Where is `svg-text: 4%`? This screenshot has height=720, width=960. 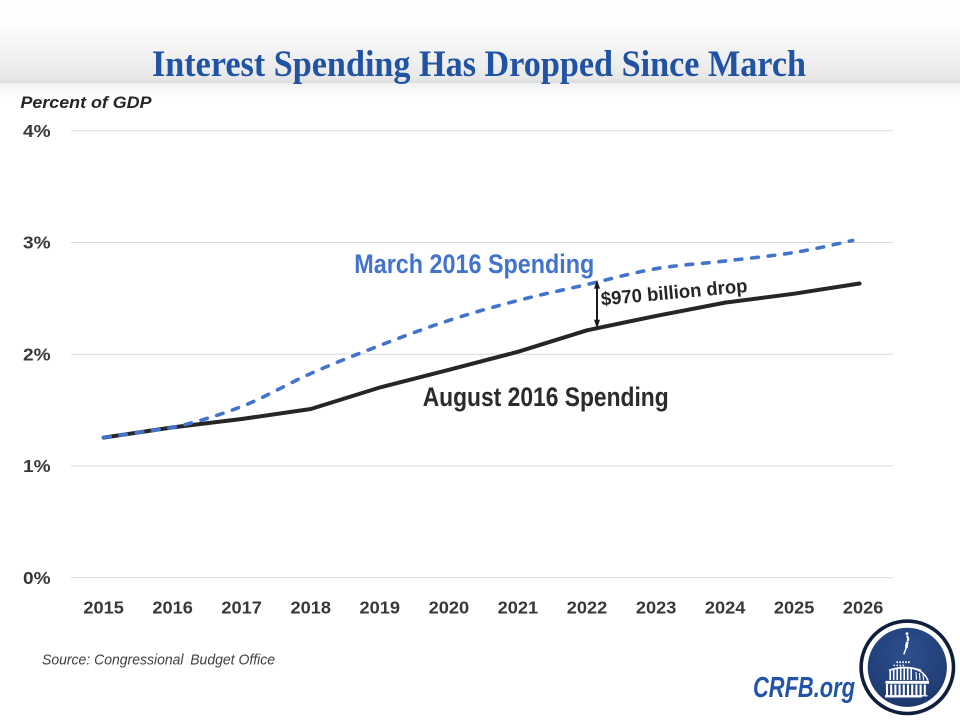
svg-text: 4% is located at coordinates (37, 131).